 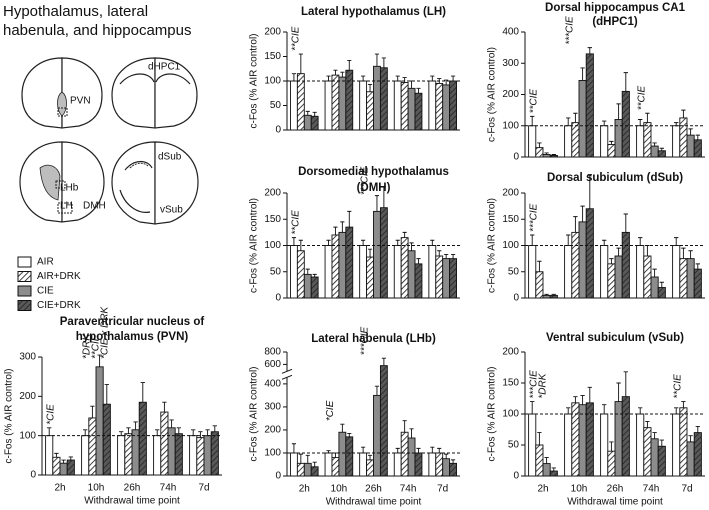 I want to click on x-axis-label: Withdrawal time point, so click(x=374, y=502).